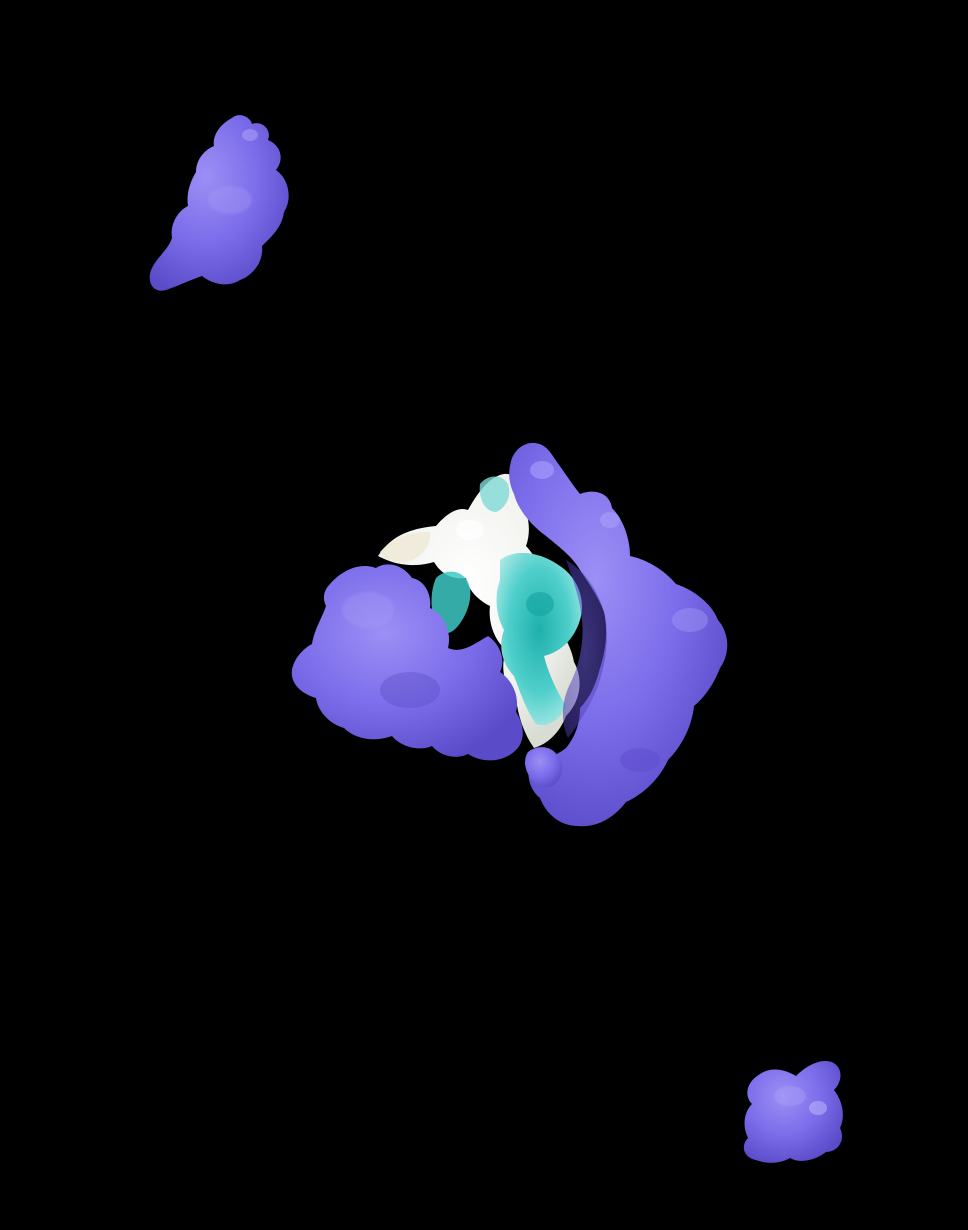 The image size is (968, 1230). Describe the element at coordinates (509, 634) in the screenshot. I see `protein-complex-center` at that location.